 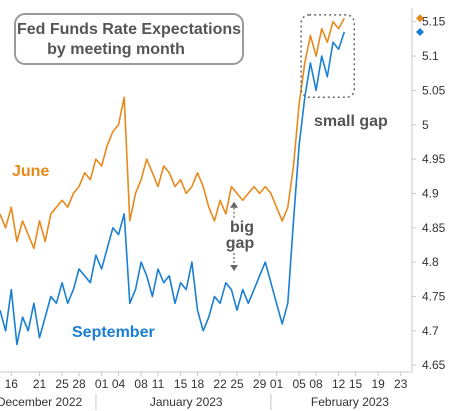 I want to click on x-tick-label: 11, so click(x=158, y=384).